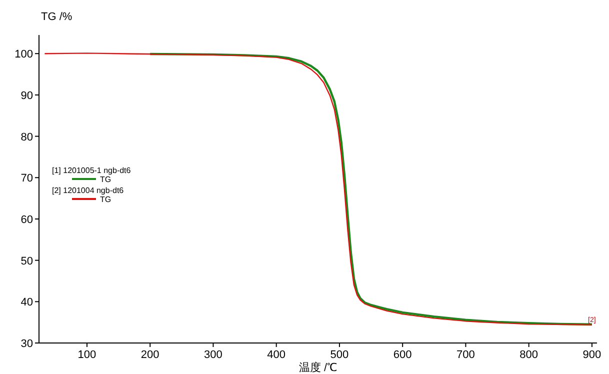 The height and width of the screenshot is (374, 609). I want to click on y-tick-label: 30, so click(26, 344).